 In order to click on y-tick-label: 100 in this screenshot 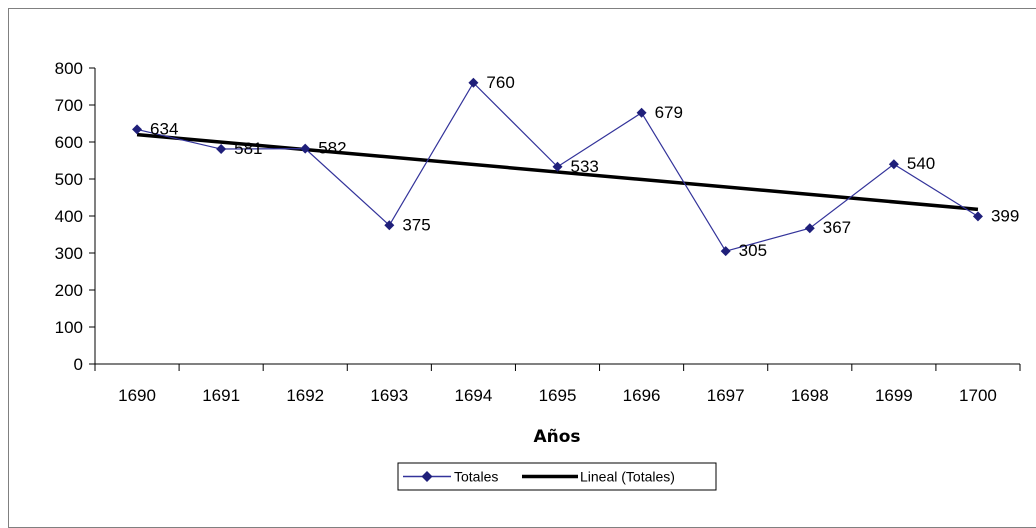, I will do `click(69, 327)`.